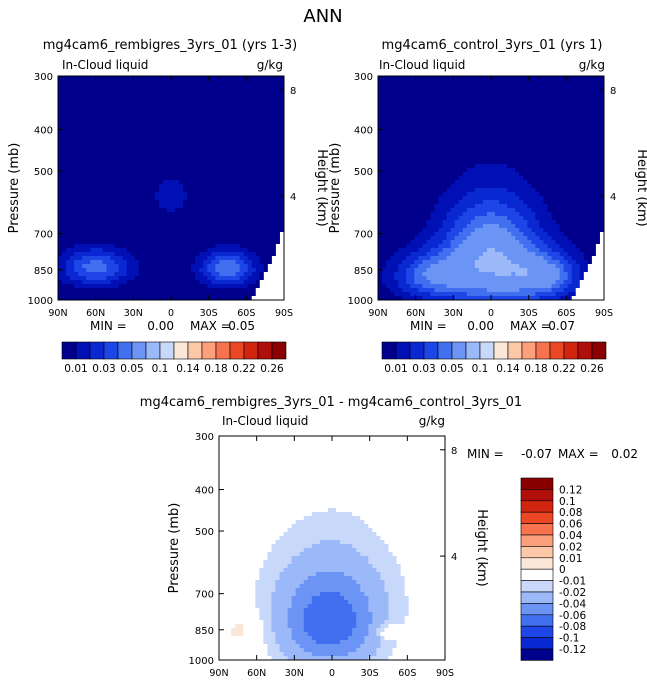  Describe the element at coordinates (209, 313) in the screenshot. I see `x-tick-label: 30S` at that location.